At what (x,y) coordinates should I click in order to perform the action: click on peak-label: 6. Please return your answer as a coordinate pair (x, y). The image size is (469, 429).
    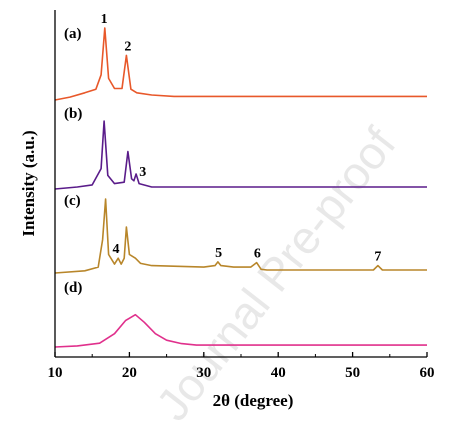
    Looking at the image, I should click on (257, 254).